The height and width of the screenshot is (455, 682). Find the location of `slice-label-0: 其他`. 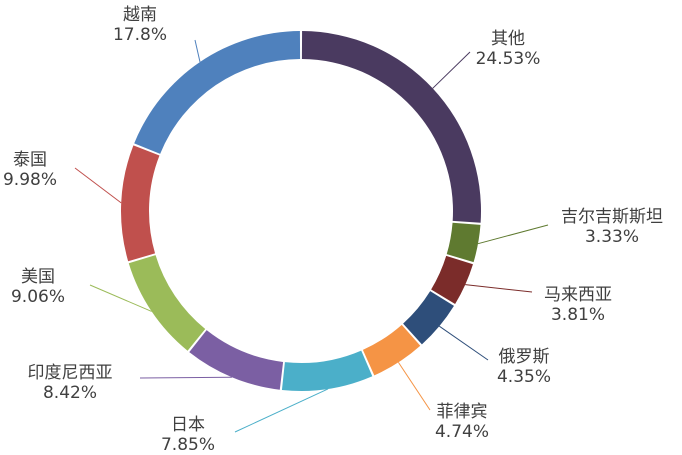

slice-label-0: 其他 is located at coordinates (508, 39).